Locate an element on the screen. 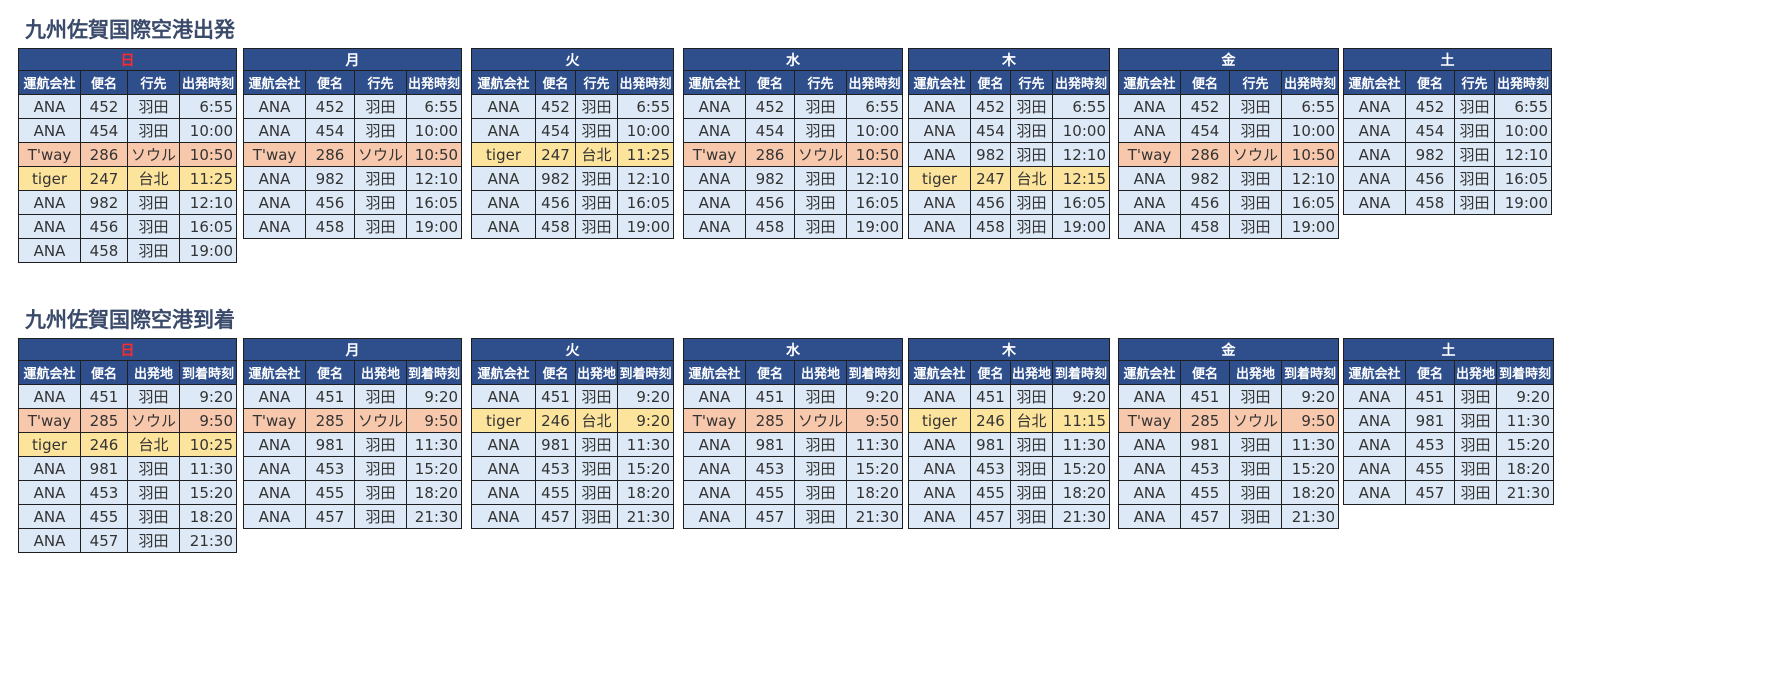  time-cell: 11:30 is located at coordinates (1310, 444).